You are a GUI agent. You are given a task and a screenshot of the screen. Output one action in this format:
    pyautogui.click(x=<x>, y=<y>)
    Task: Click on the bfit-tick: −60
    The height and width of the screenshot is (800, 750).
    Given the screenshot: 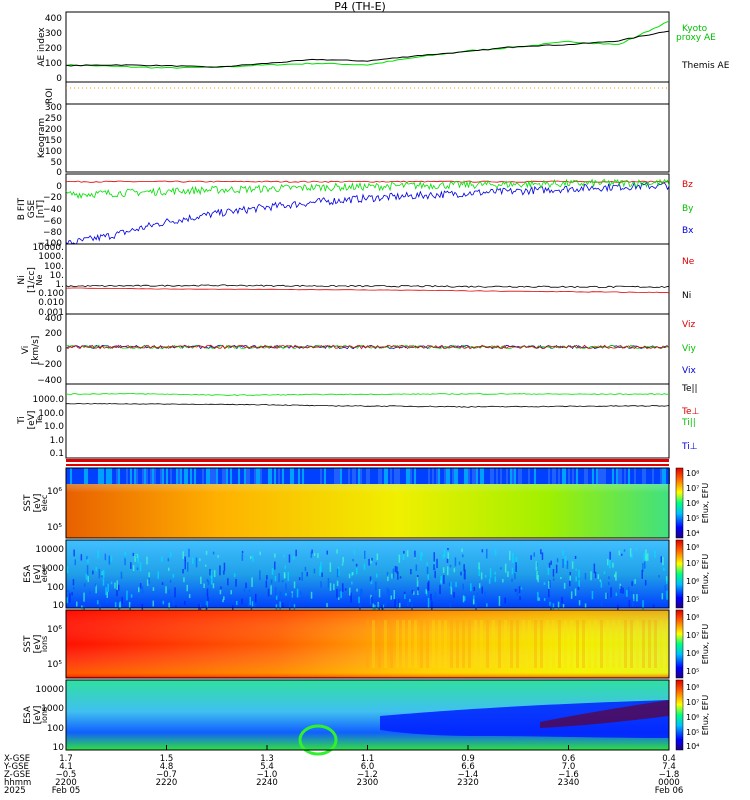 What is the action you would take?
    pyautogui.click(x=52, y=222)
    